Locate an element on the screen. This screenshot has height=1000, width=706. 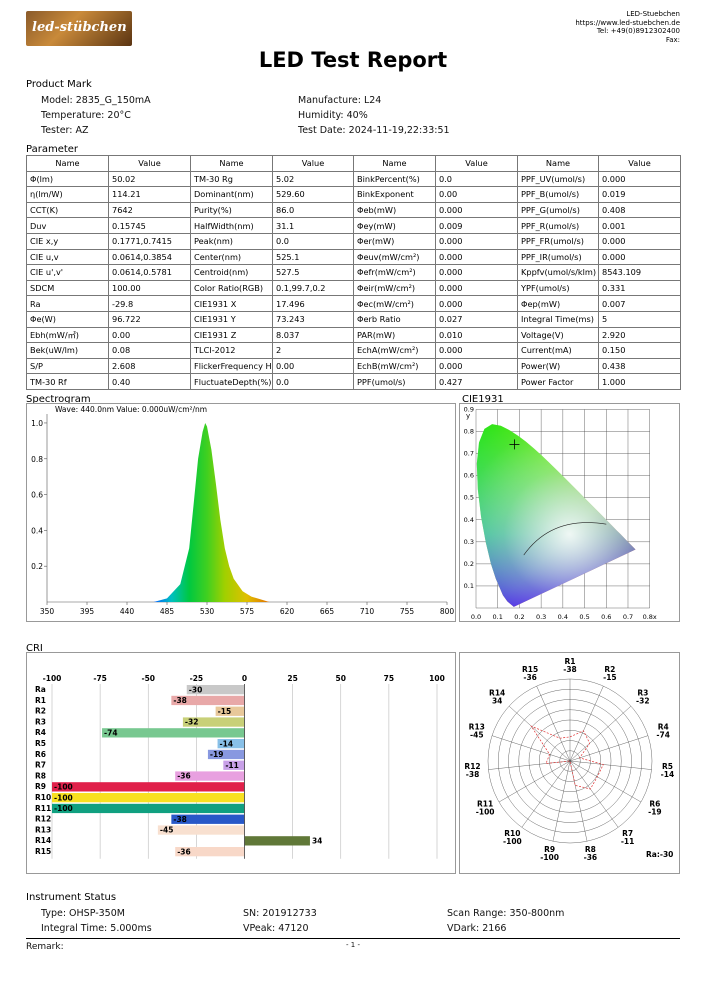
cri-bar-value: 34 is located at coordinates (317, 841).